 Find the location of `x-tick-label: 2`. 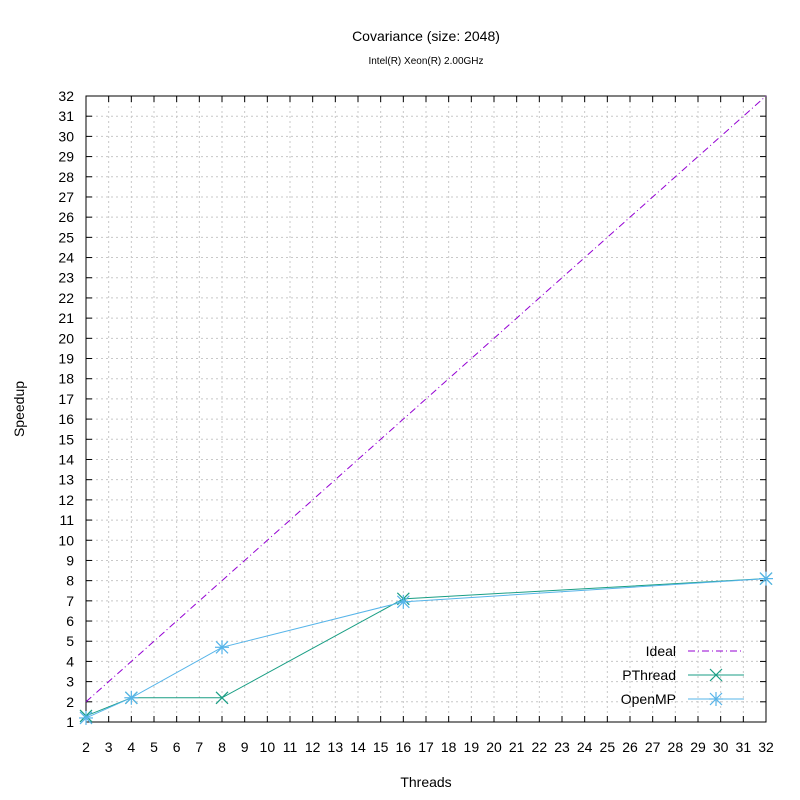

x-tick-label: 2 is located at coordinates (86, 747).